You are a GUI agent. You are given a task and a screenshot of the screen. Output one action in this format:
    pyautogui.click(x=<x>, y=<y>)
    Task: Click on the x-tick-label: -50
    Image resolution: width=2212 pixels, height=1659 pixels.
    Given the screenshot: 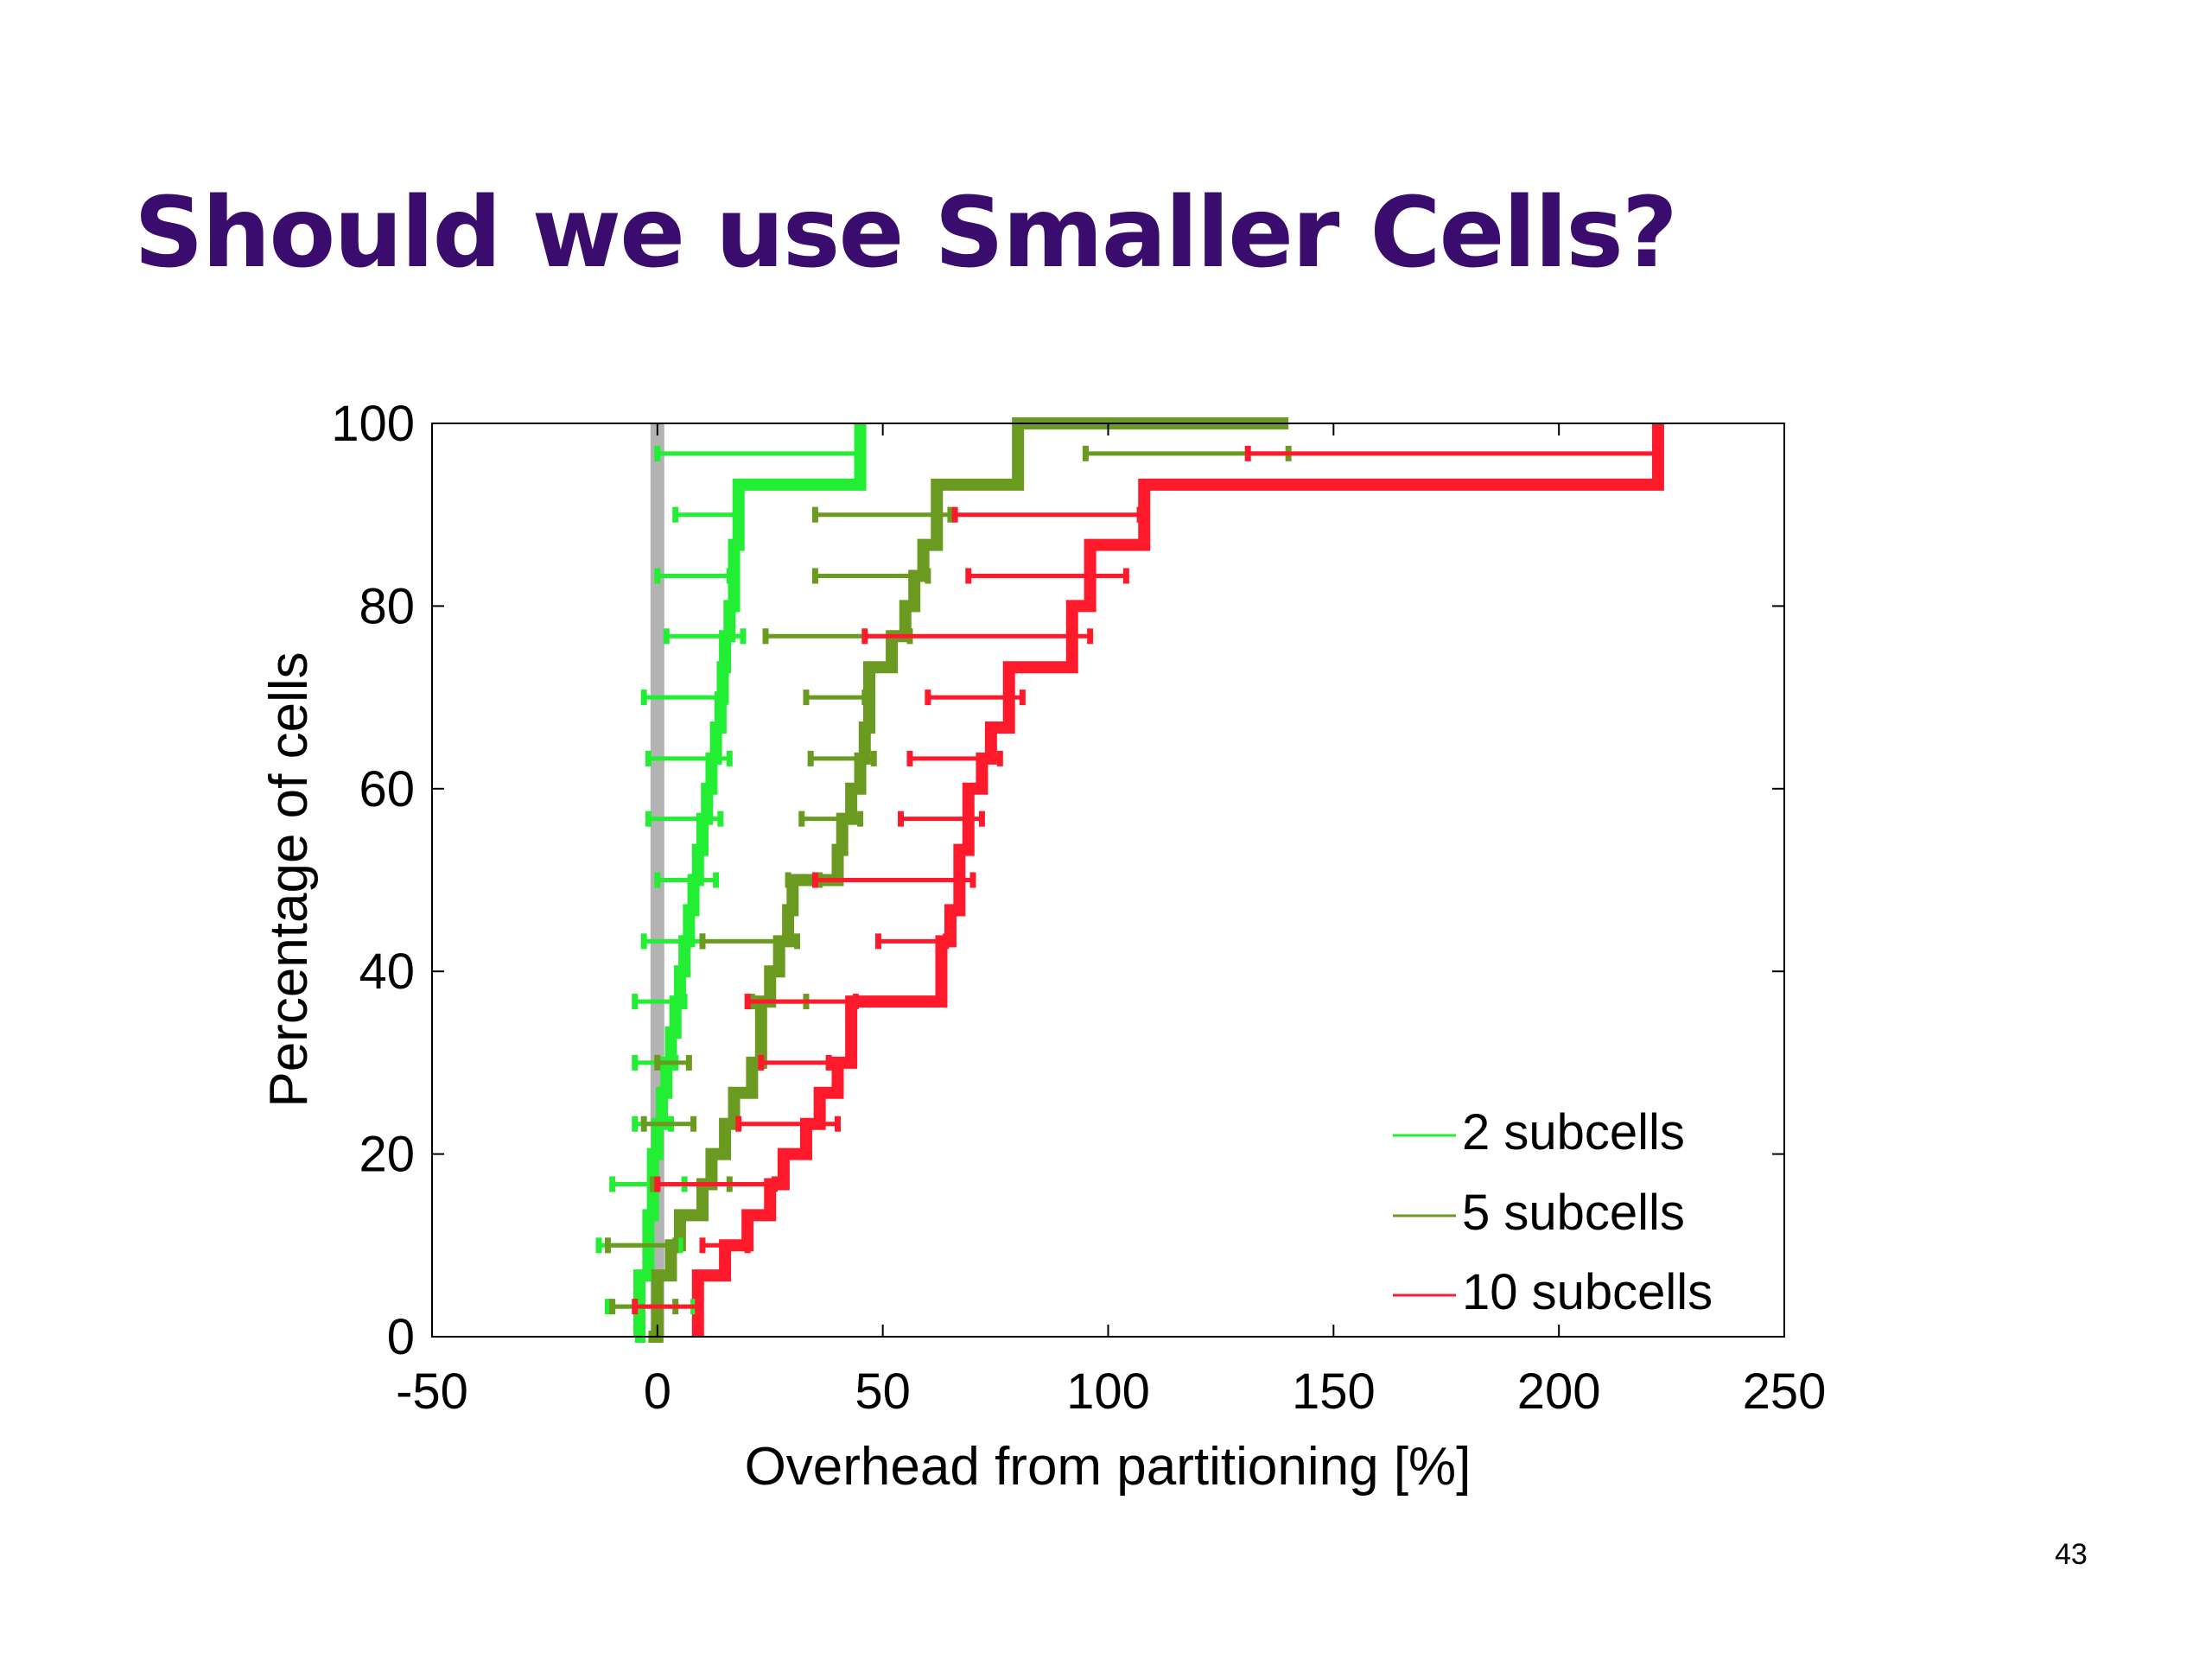 What is the action you would take?
    pyautogui.click(x=432, y=1391)
    